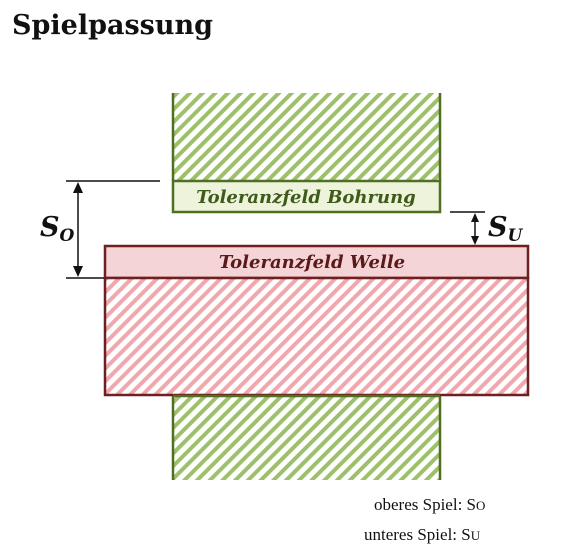 The image size is (568, 555). Describe the element at coordinates (429, 504) in the screenshot. I see `legend-upper-clearance: oberes Spiel: SO` at that location.